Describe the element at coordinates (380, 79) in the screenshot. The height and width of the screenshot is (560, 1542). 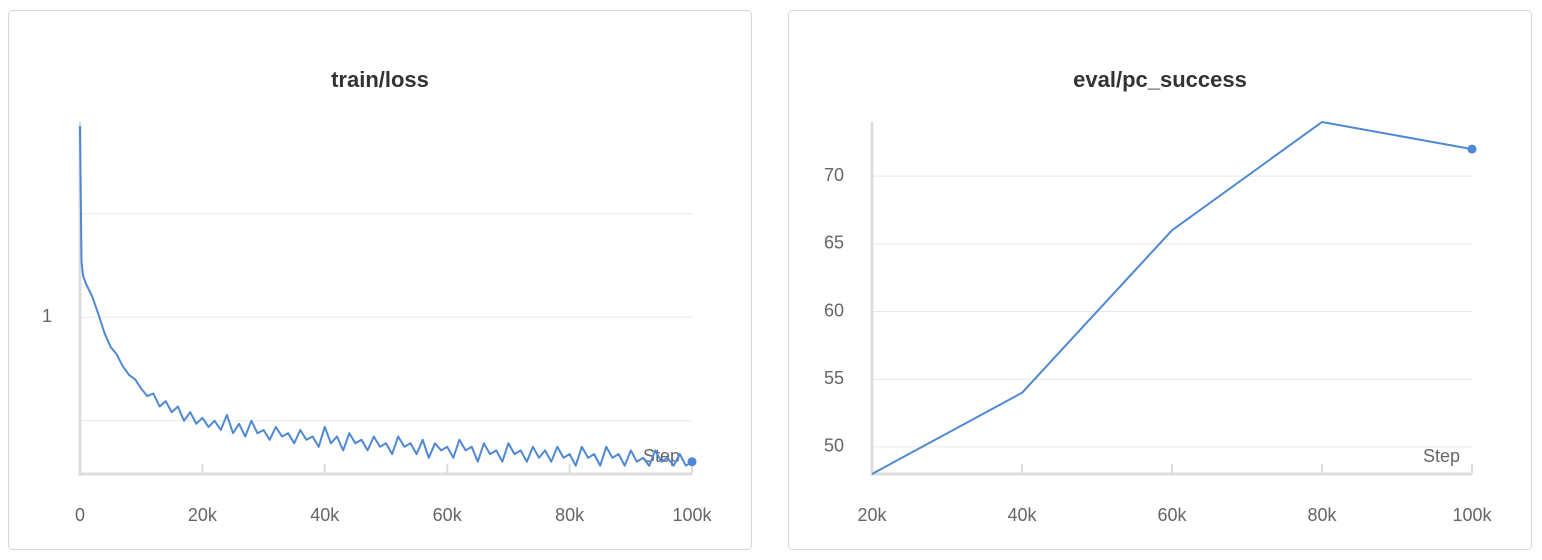
I see `chart-title: train/loss` at that location.